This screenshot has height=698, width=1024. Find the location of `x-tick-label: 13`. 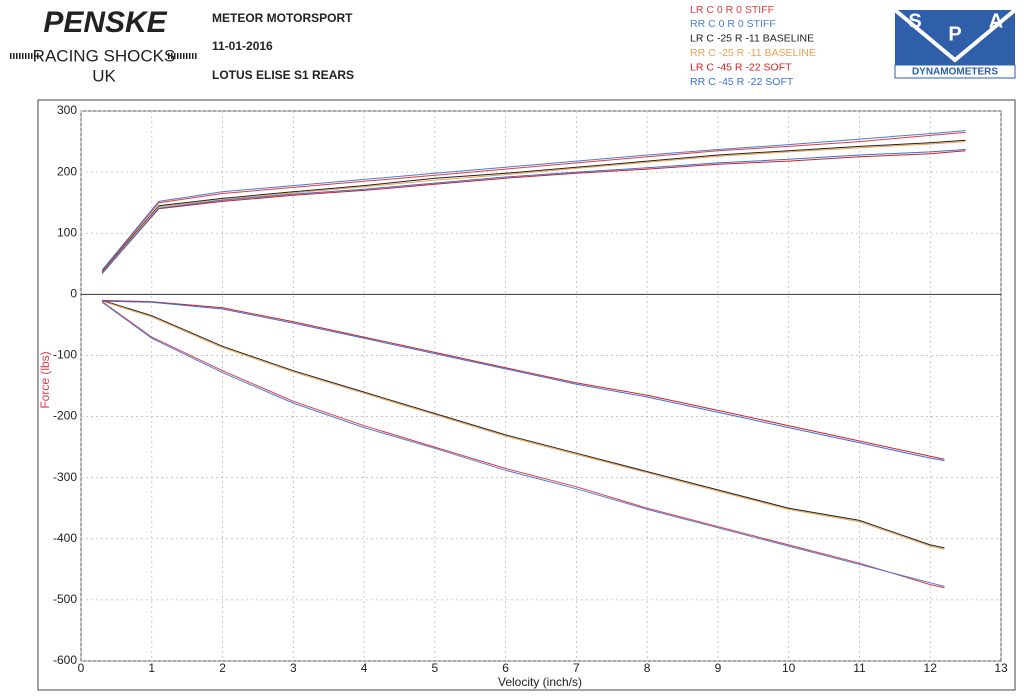

x-tick-label: 13 is located at coordinates (1001, 668).